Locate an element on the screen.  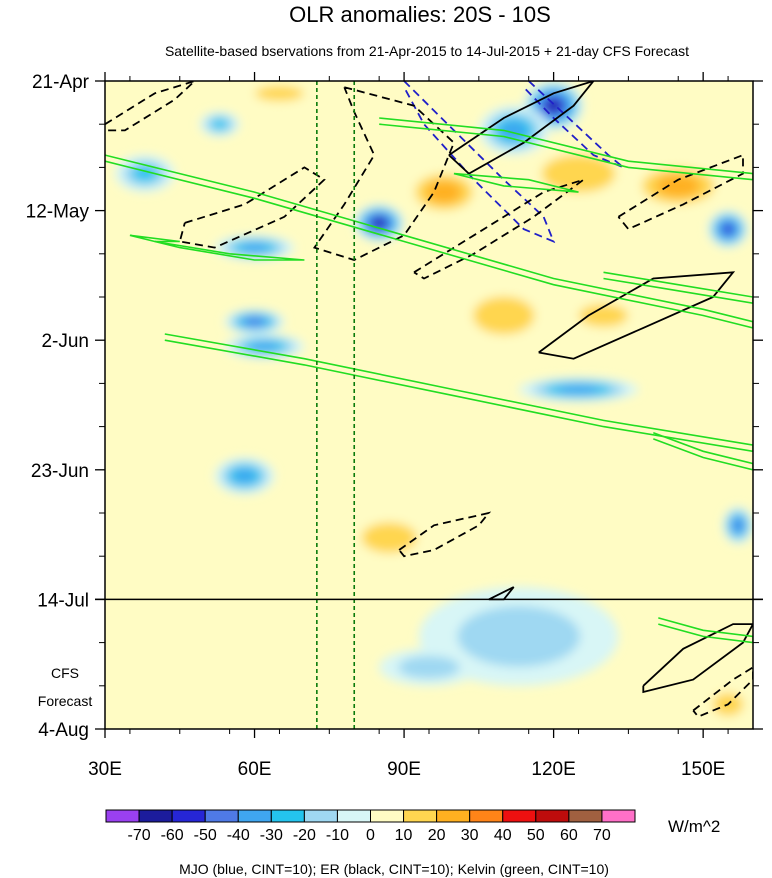
colorbar-tick-label: 40 is located at coordinates (503, 835).